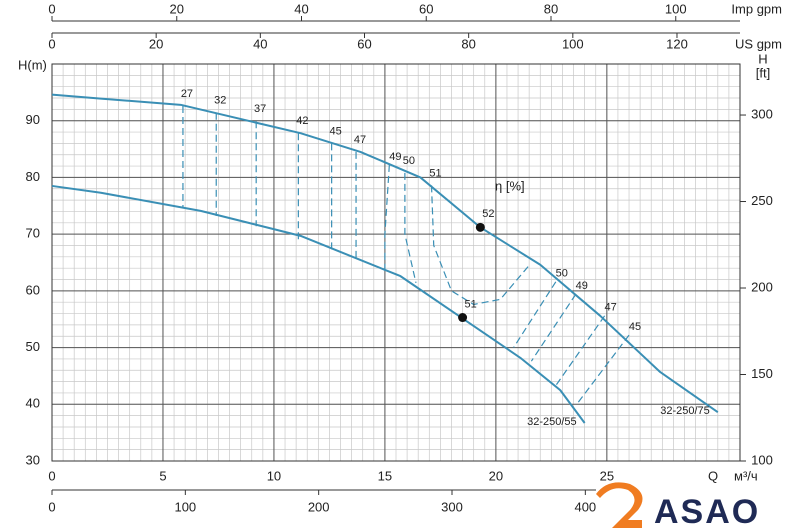 The image size is (792, 531). What do you see at coordinates (619, 505) in the screenshot?
I see `logo-mark` at bounding box center [619, 505].